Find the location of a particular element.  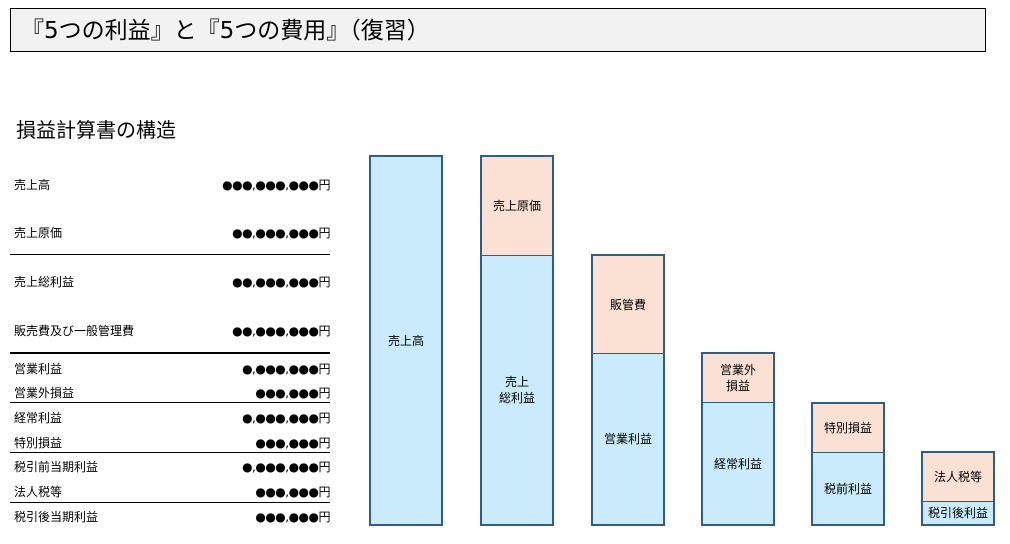

net-profit-label: 税引後利益 is located at coordinates (957, 513).